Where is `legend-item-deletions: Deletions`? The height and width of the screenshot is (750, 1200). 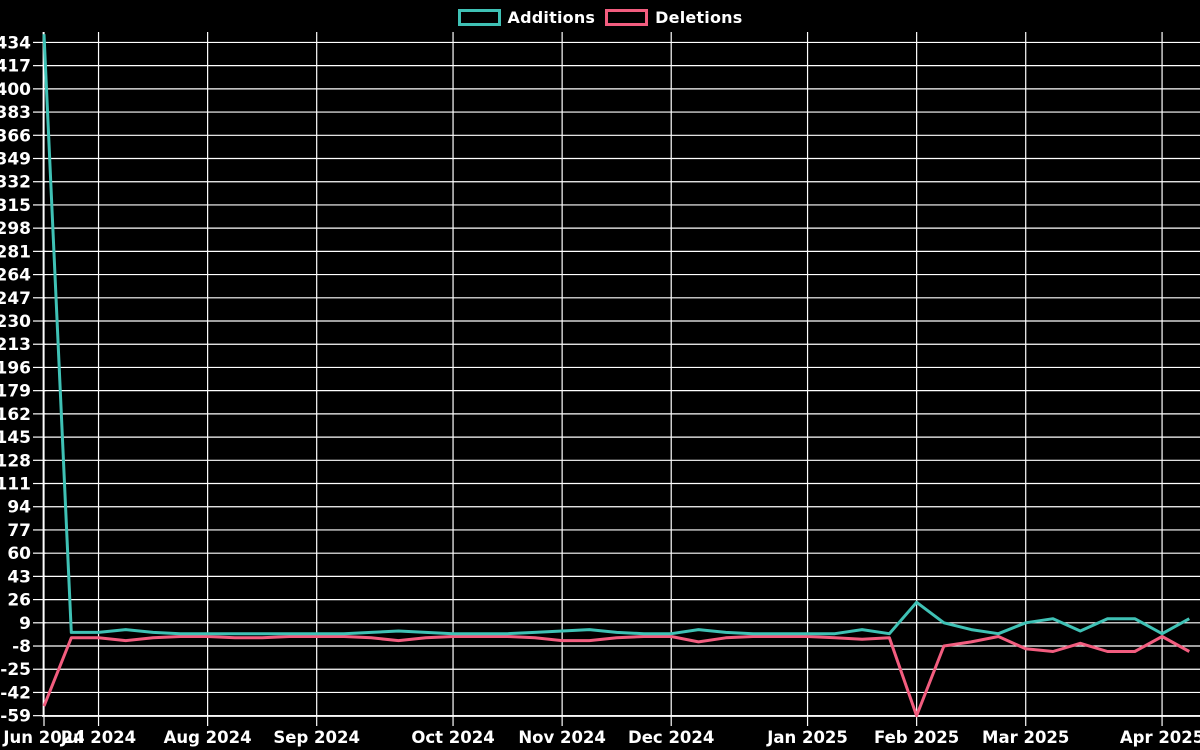 legend-item-deletions: Deletions is located at coordinates (673, 17).